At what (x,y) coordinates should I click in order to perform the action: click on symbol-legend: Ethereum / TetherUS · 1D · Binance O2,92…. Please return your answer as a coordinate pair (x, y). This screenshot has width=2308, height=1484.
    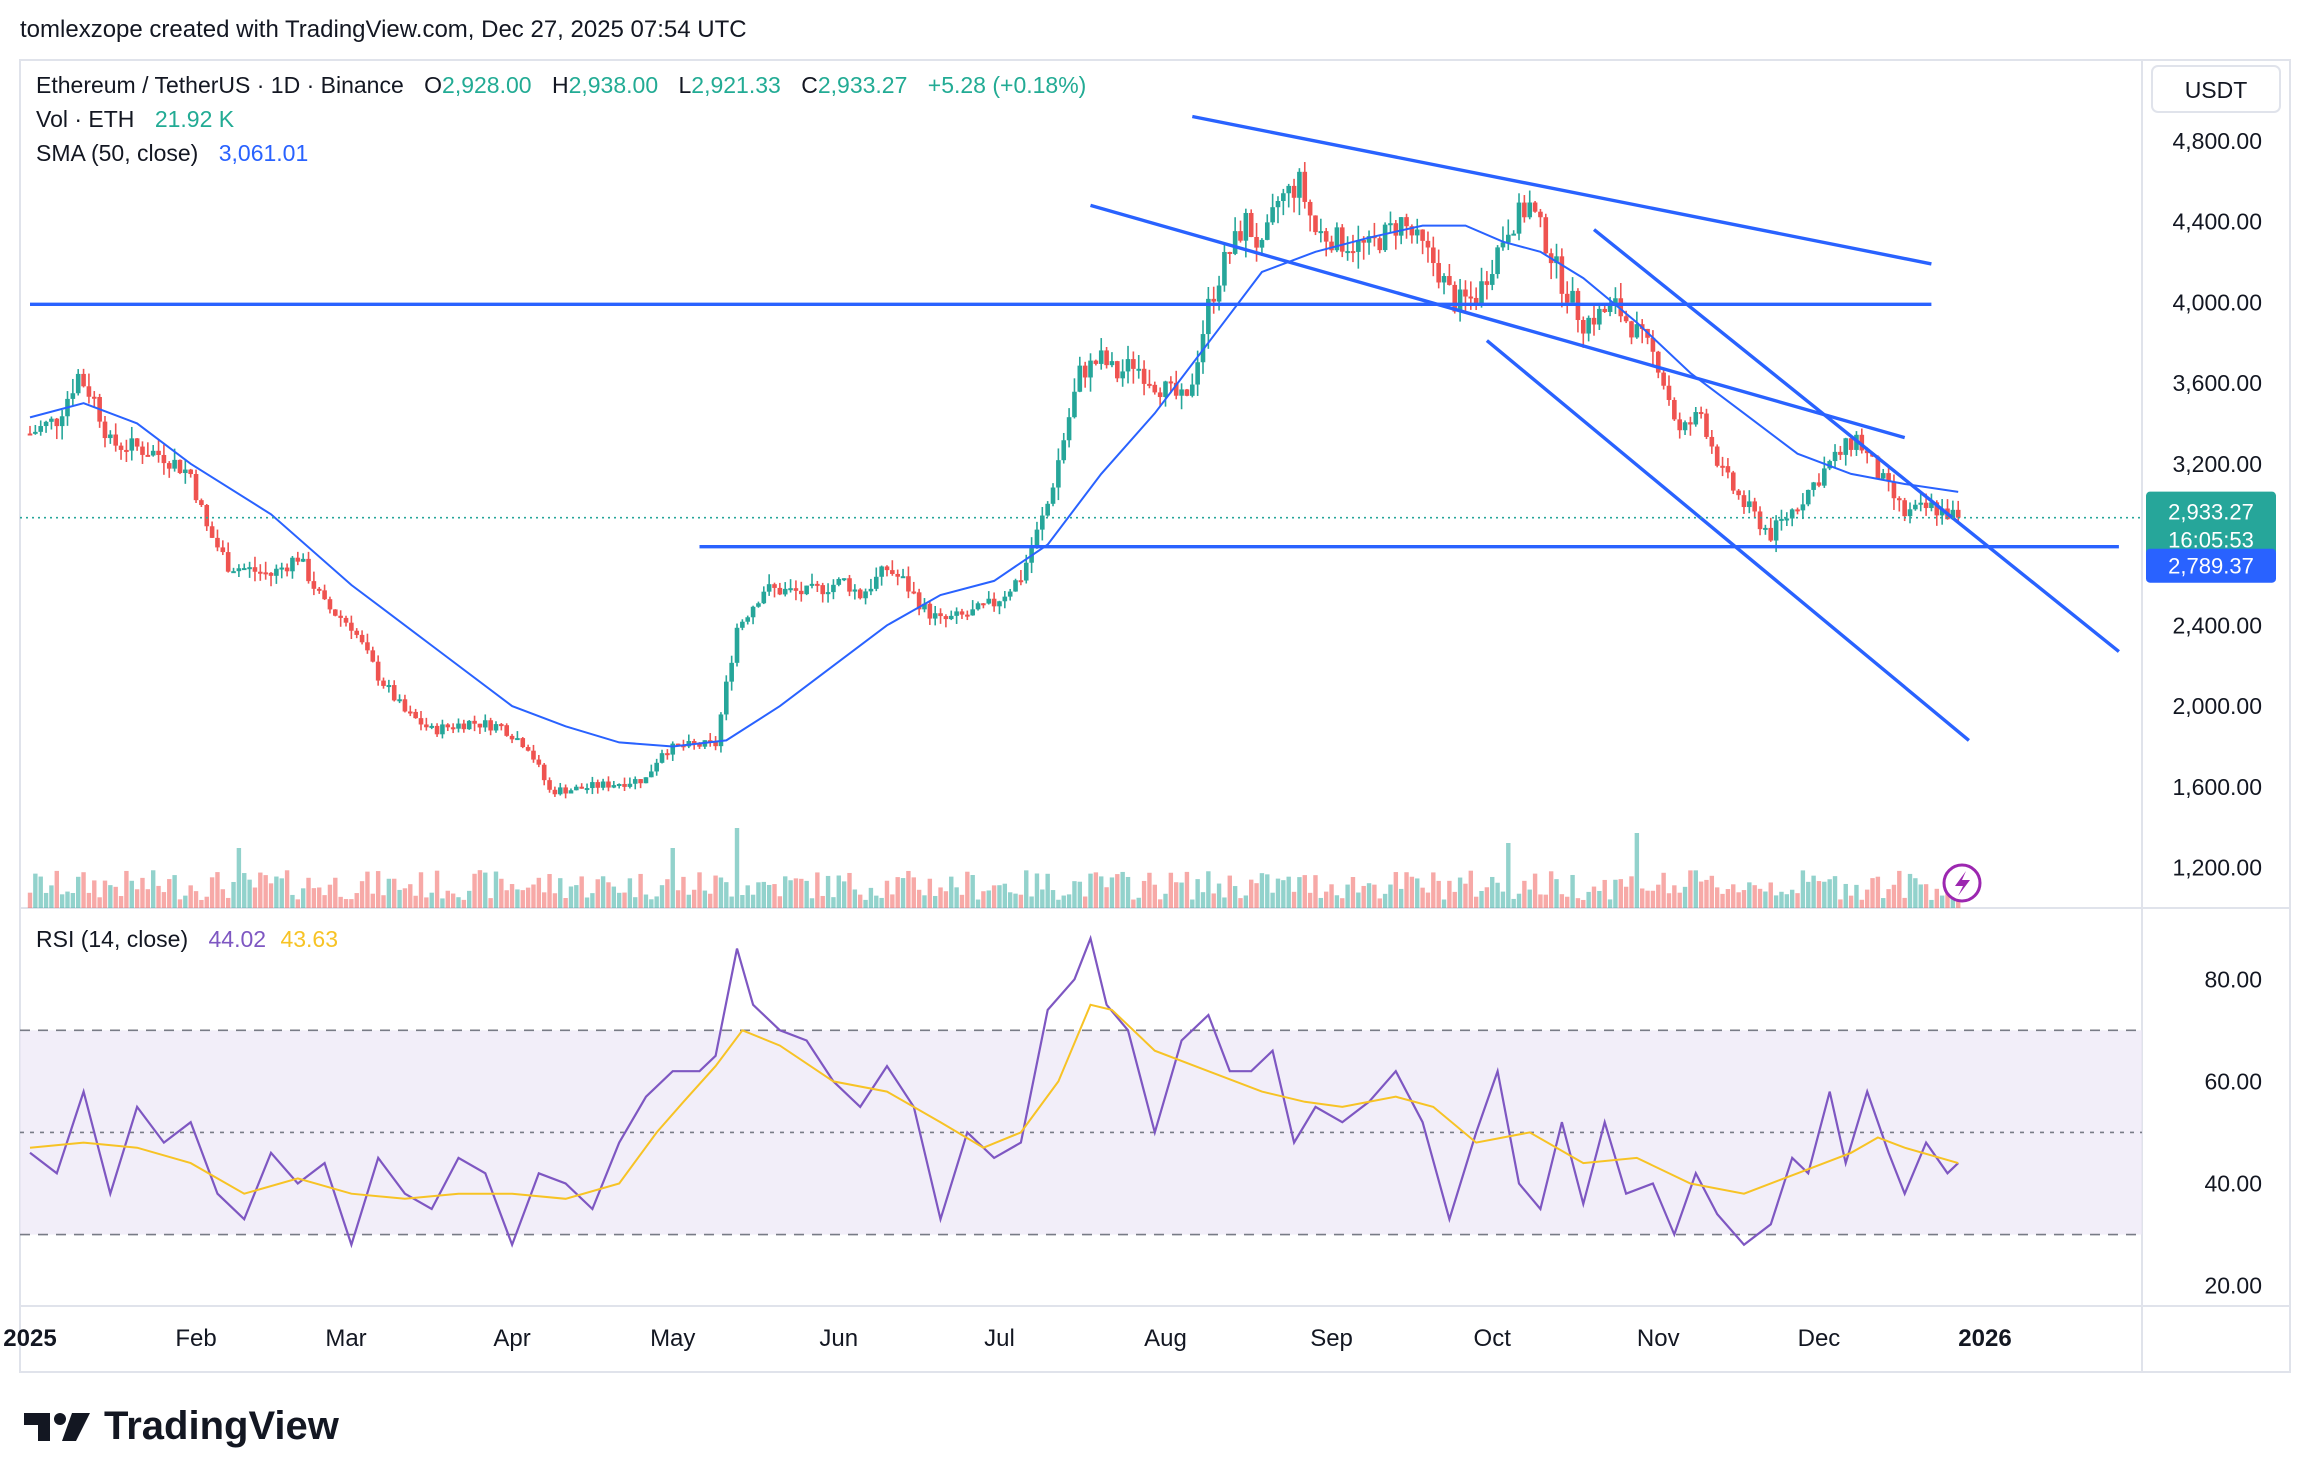
    Looking at the image, I should click on (561, 85).